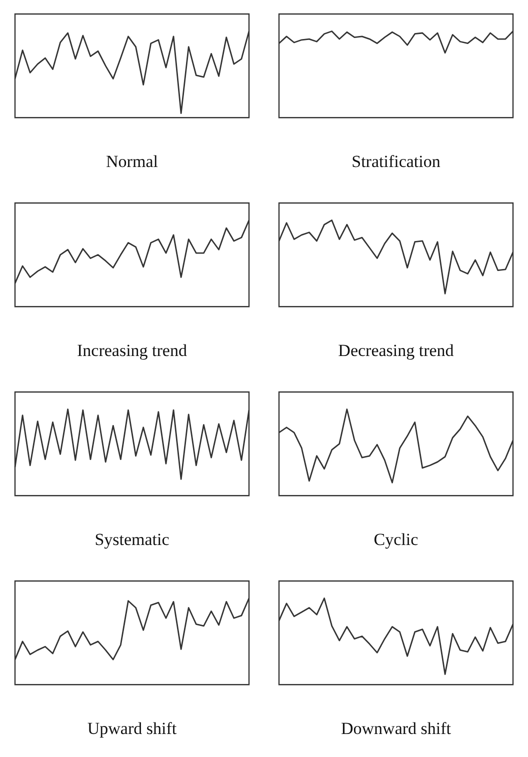  Describe the element at coordinates (132, 540) in the screenshot. I see `x-axis-title: Systematic` at that location.